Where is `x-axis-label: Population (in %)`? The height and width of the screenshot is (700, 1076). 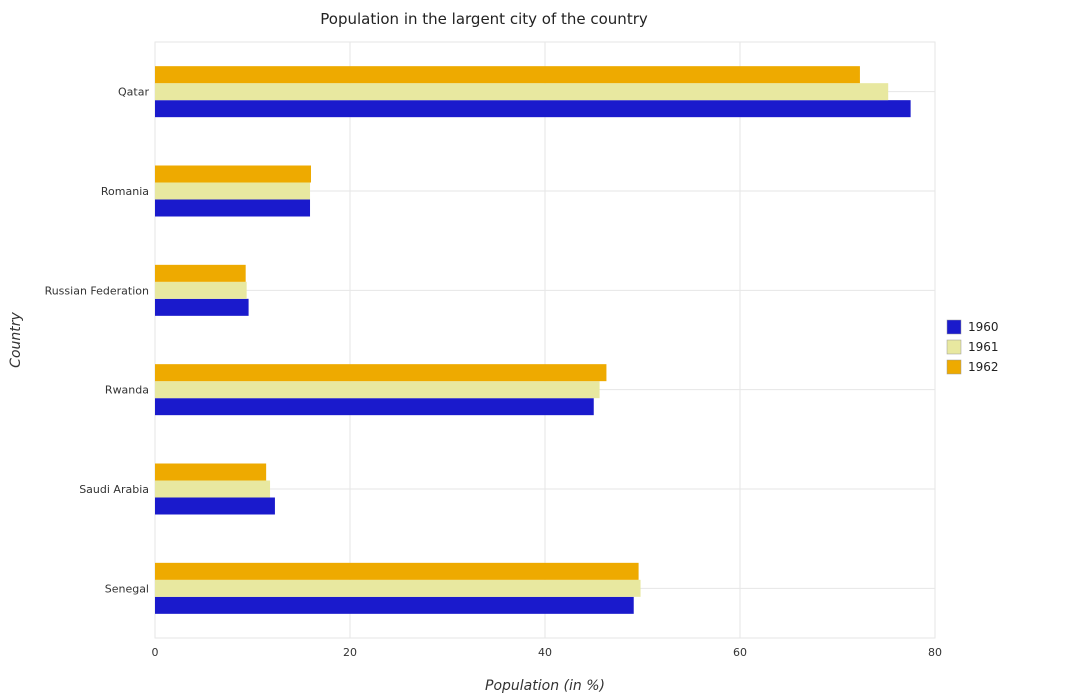
x-axis-label: Population (in %) is located at coordinates (545, 686).